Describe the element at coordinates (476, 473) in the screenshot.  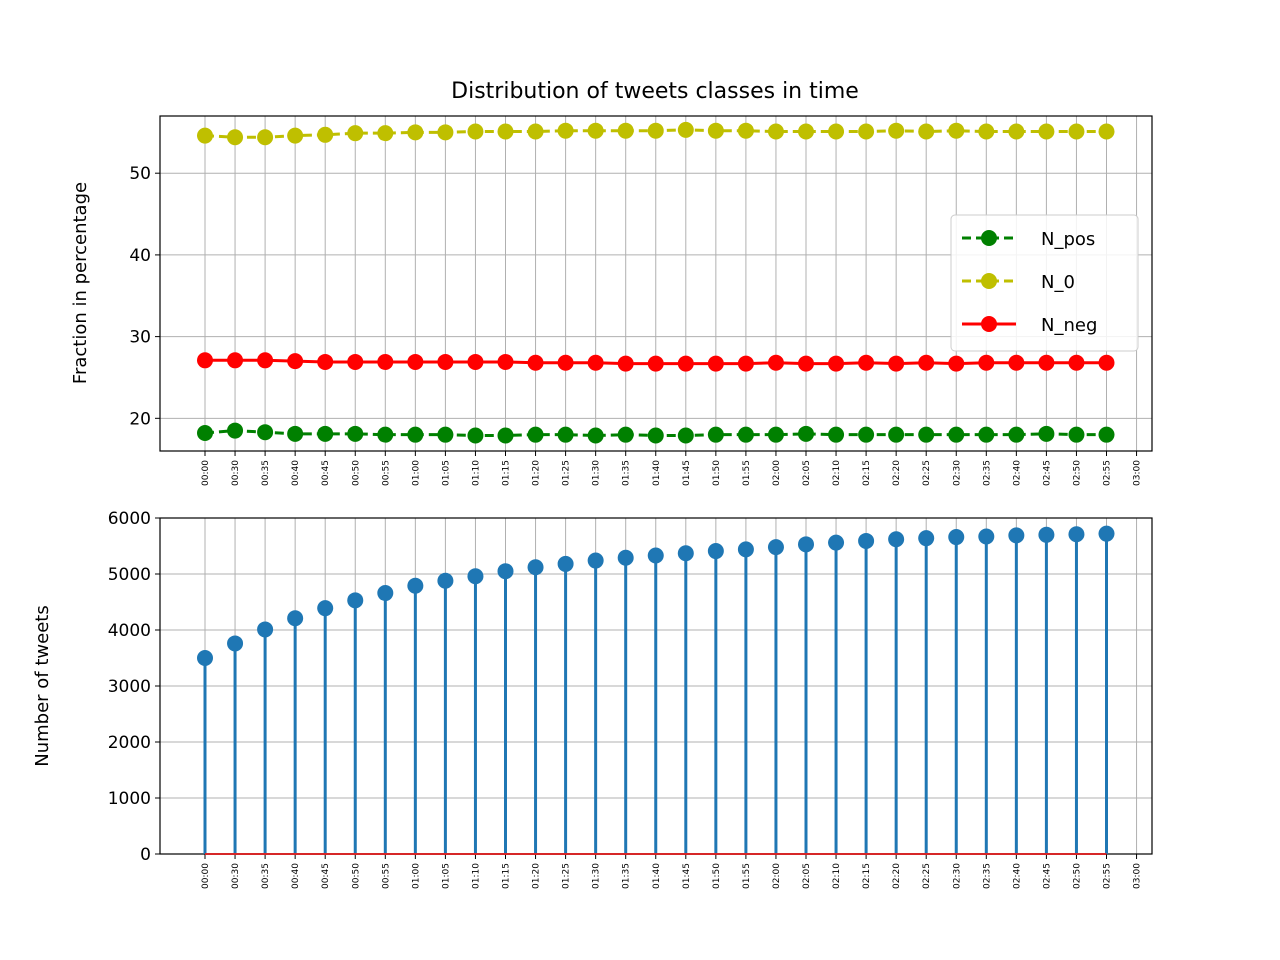
I see `top-xtick-label: 01:10` at that location.